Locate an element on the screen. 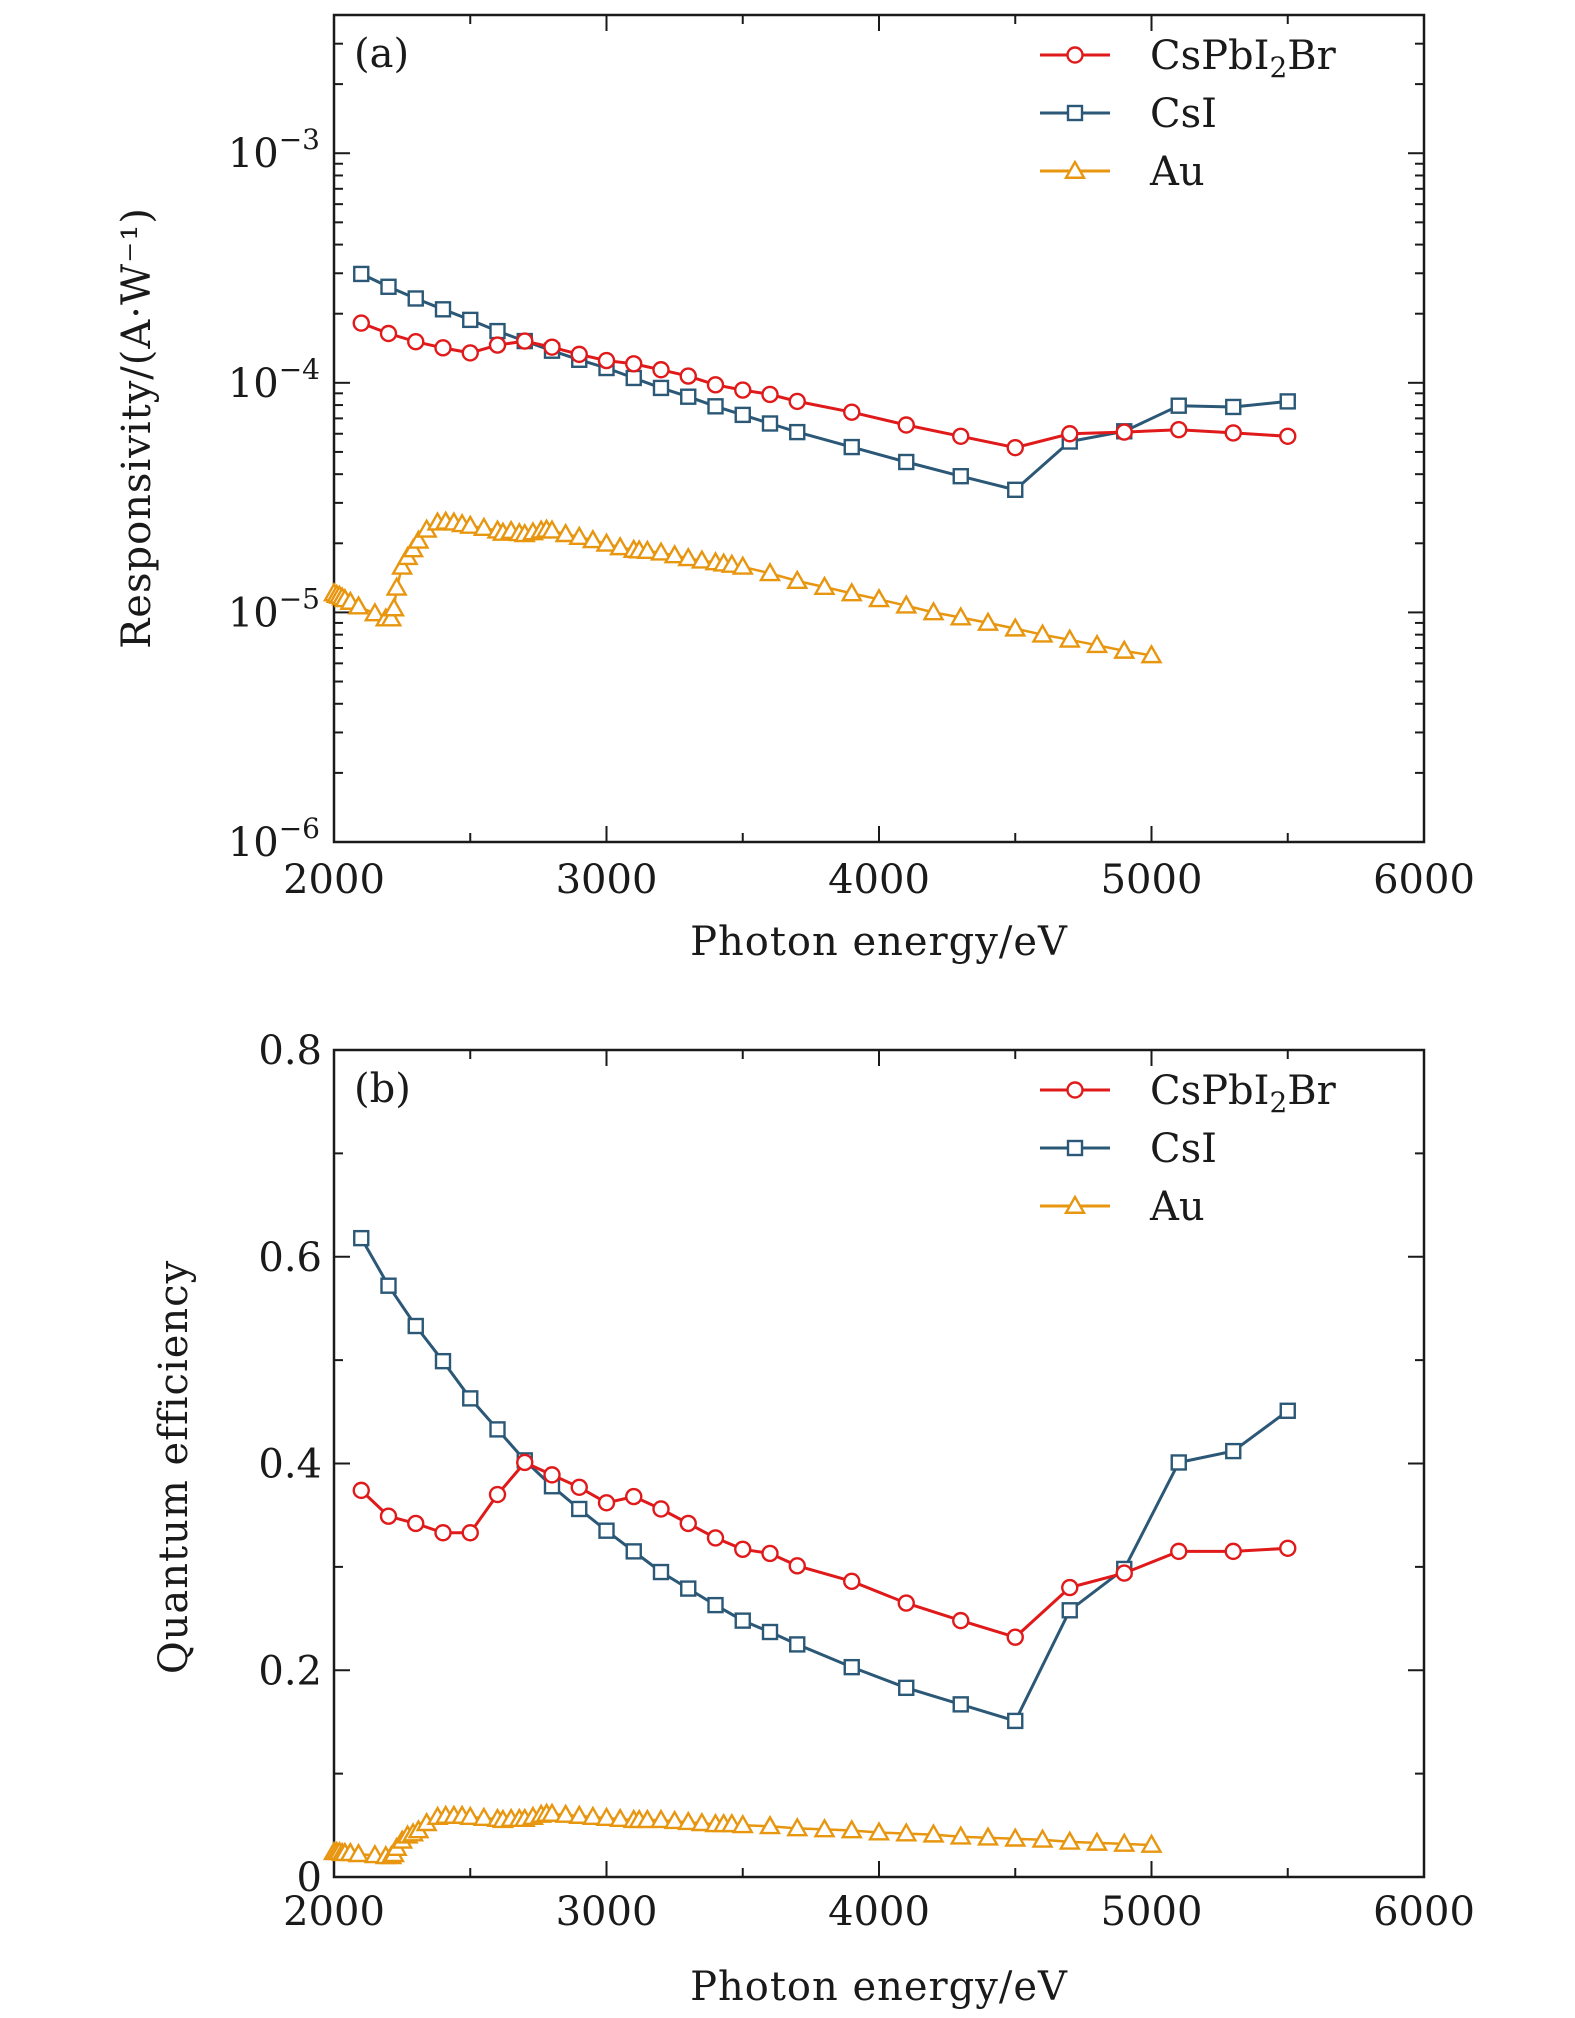  legend: CsPbI2Br CsI Au is located at coordinates (1188, 114).